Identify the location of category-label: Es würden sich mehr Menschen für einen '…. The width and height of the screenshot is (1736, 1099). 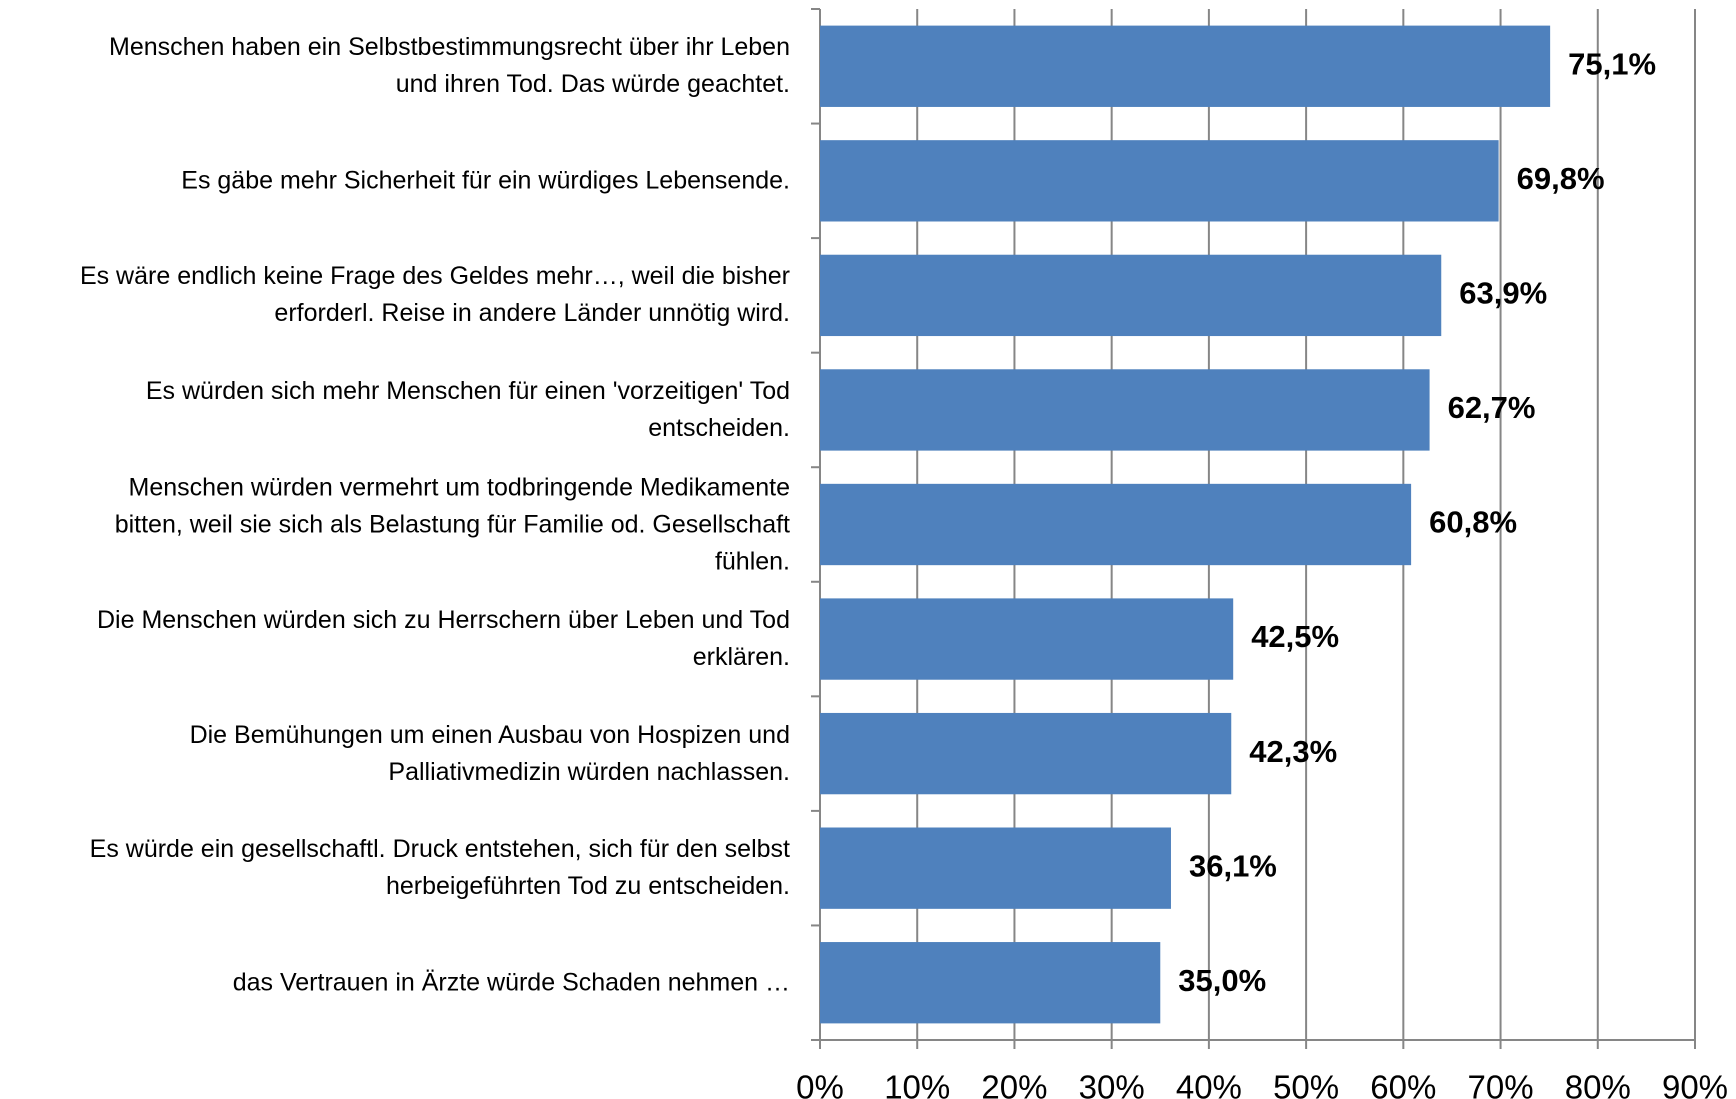
(467, 409).